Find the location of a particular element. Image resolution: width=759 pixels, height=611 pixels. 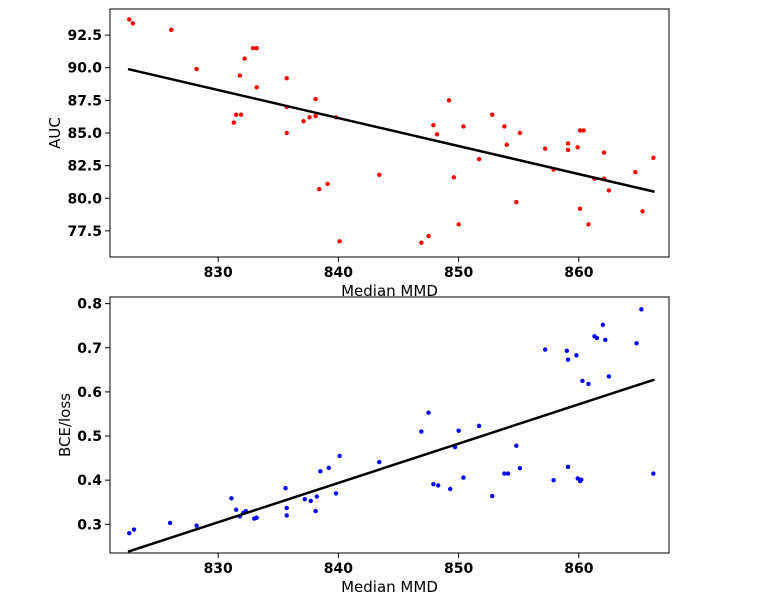

chart-1-x-axis-label: Median MMD is located at coordinates (389, 587).